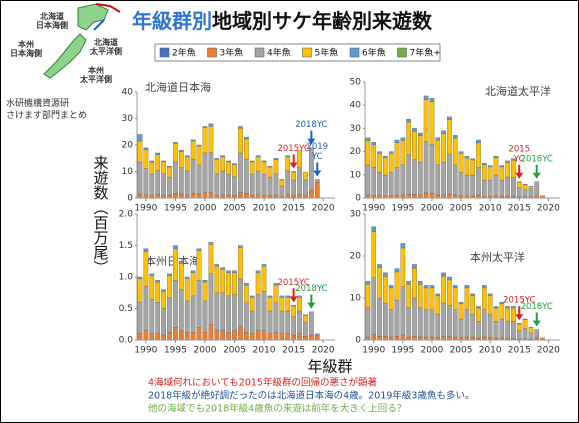 This screenshot has width=579, height=423. What do you see at coordinates (323, 209) in the screenshot?
I see `x-tick-label: 2020` at bounding box center [323, 209].